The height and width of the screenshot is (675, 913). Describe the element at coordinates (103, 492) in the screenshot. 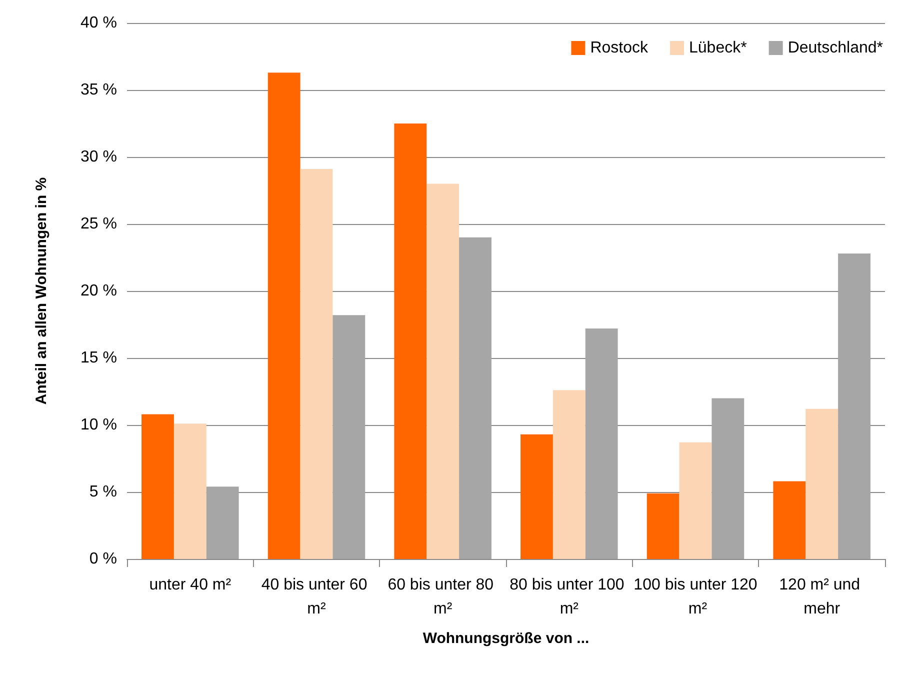

I see `y-tick-label: 5 %` at that location.